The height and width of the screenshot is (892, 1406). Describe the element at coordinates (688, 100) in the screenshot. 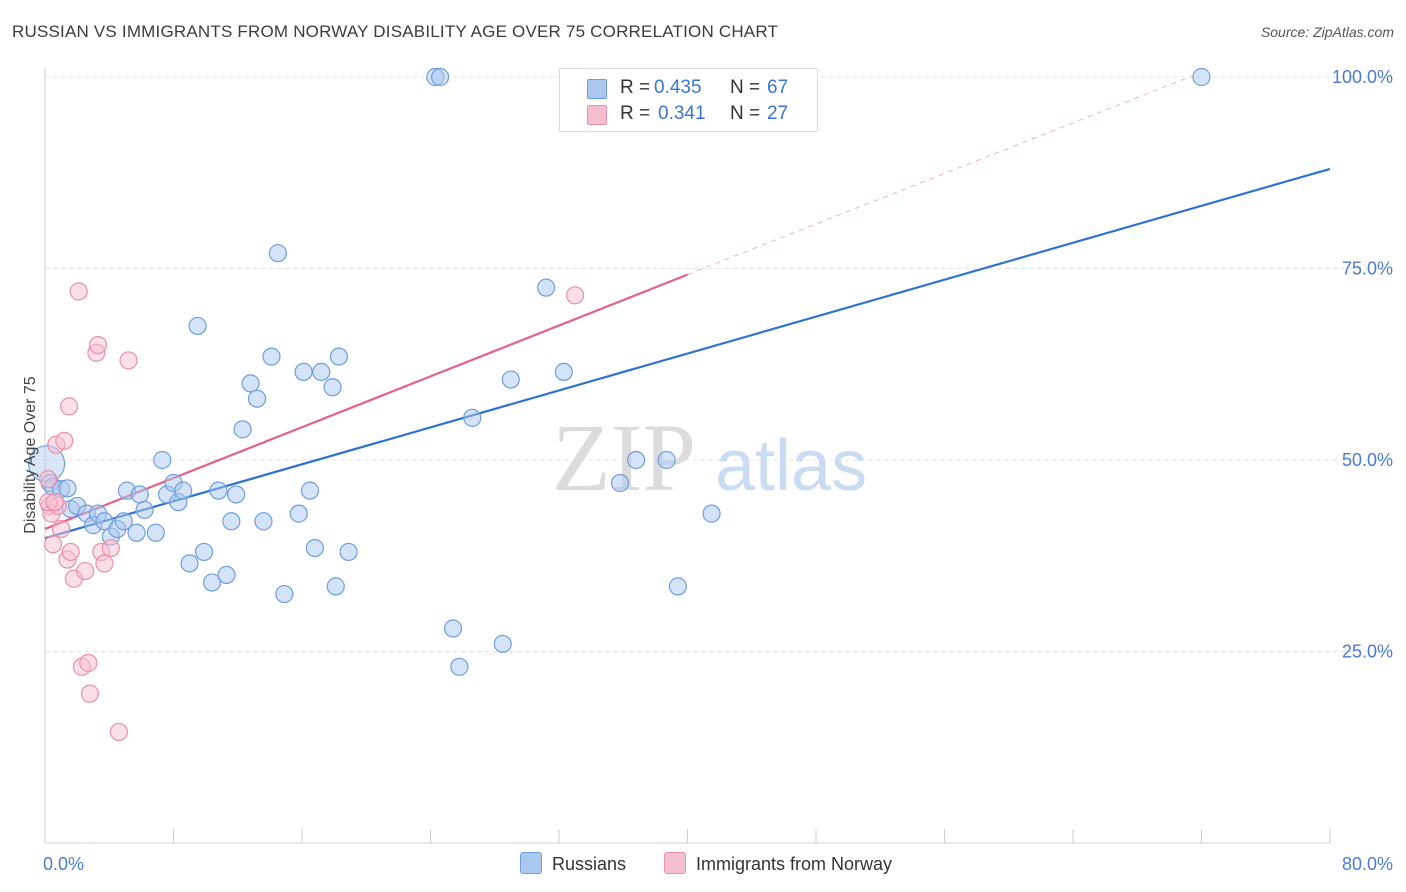

I see `stats-legend: R = 0.435 N = 67 R = 0.341 N = 27` at that location.